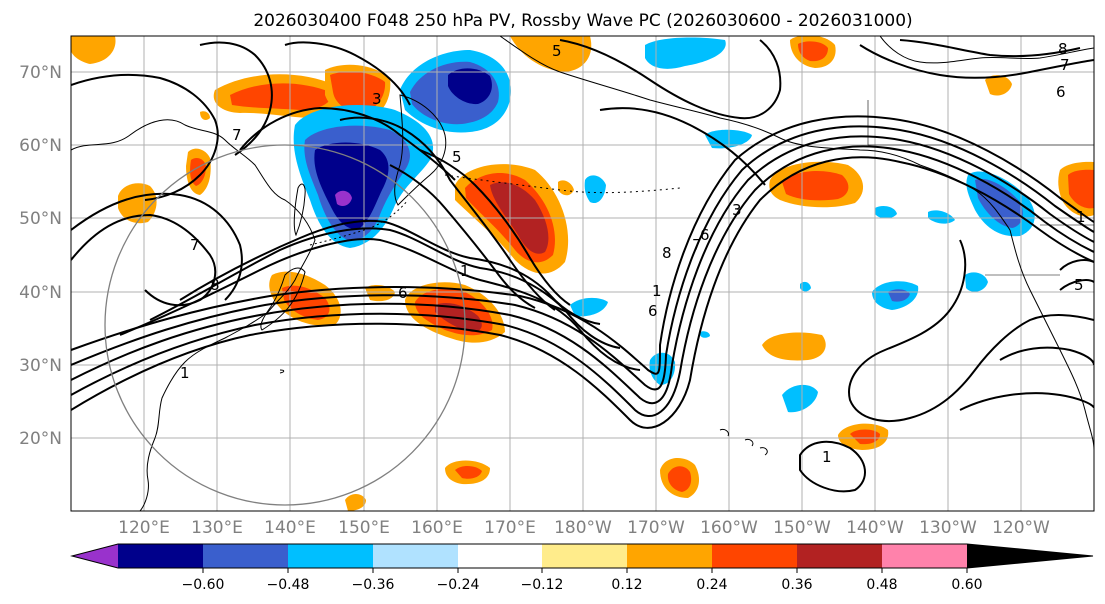 Image resolution: width=1105 pixels, height=604 pixels. What do you see at coordinates (290, 528) in the screenshot?
I see `lon-tick-label: 140°E` at bounding box center [290, 528].